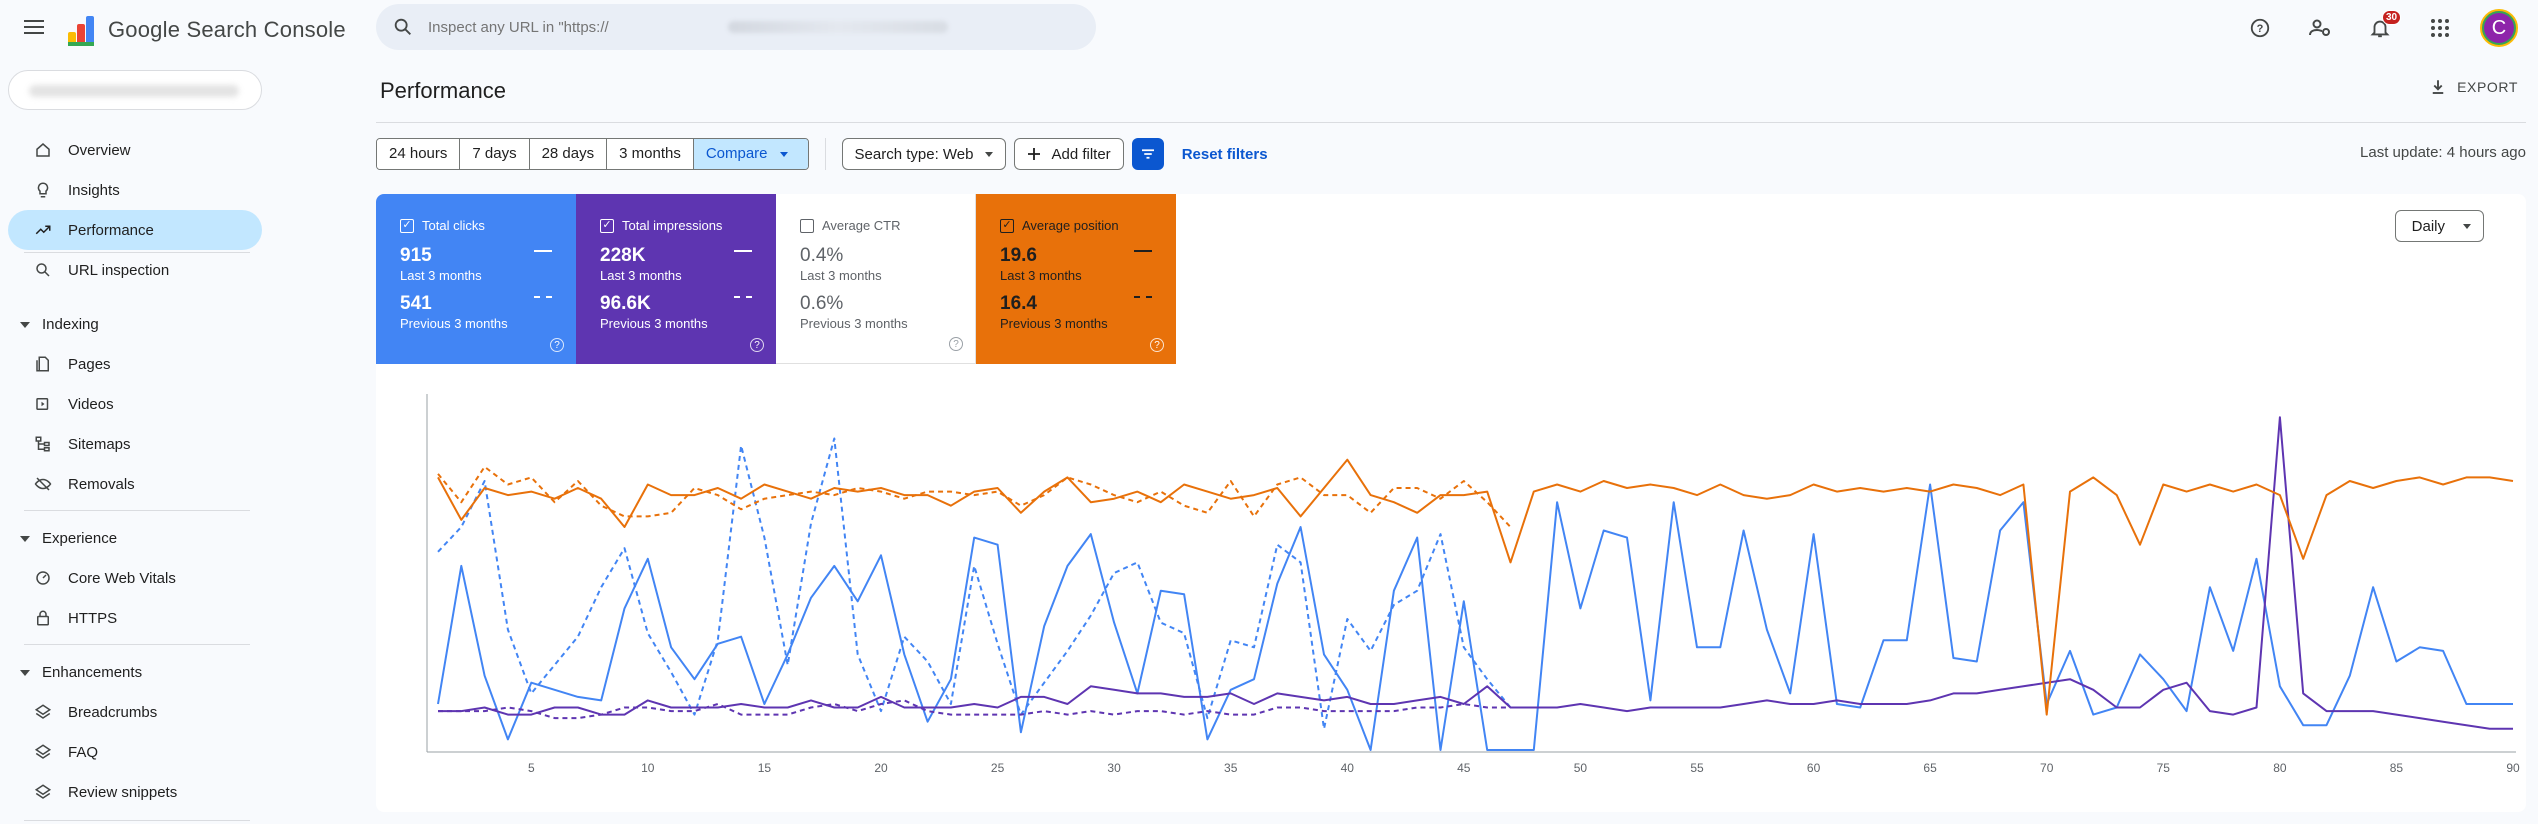  Describe the element at coordinates (1147, 154) in the screenshot. I see `filter-settings-button` at that location.